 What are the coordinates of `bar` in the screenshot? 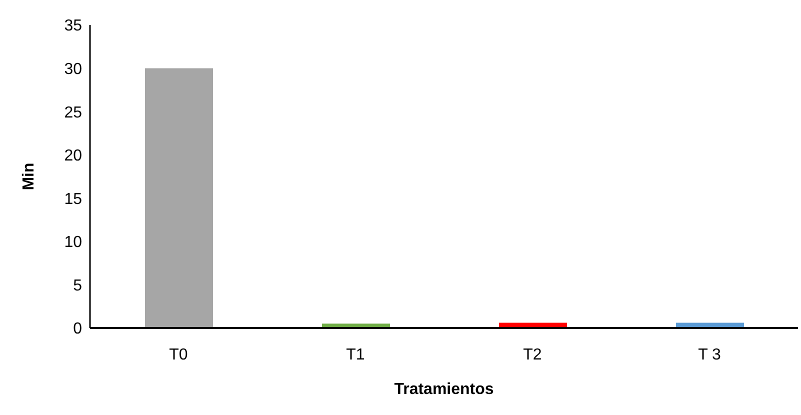 It's located at (179, 198).